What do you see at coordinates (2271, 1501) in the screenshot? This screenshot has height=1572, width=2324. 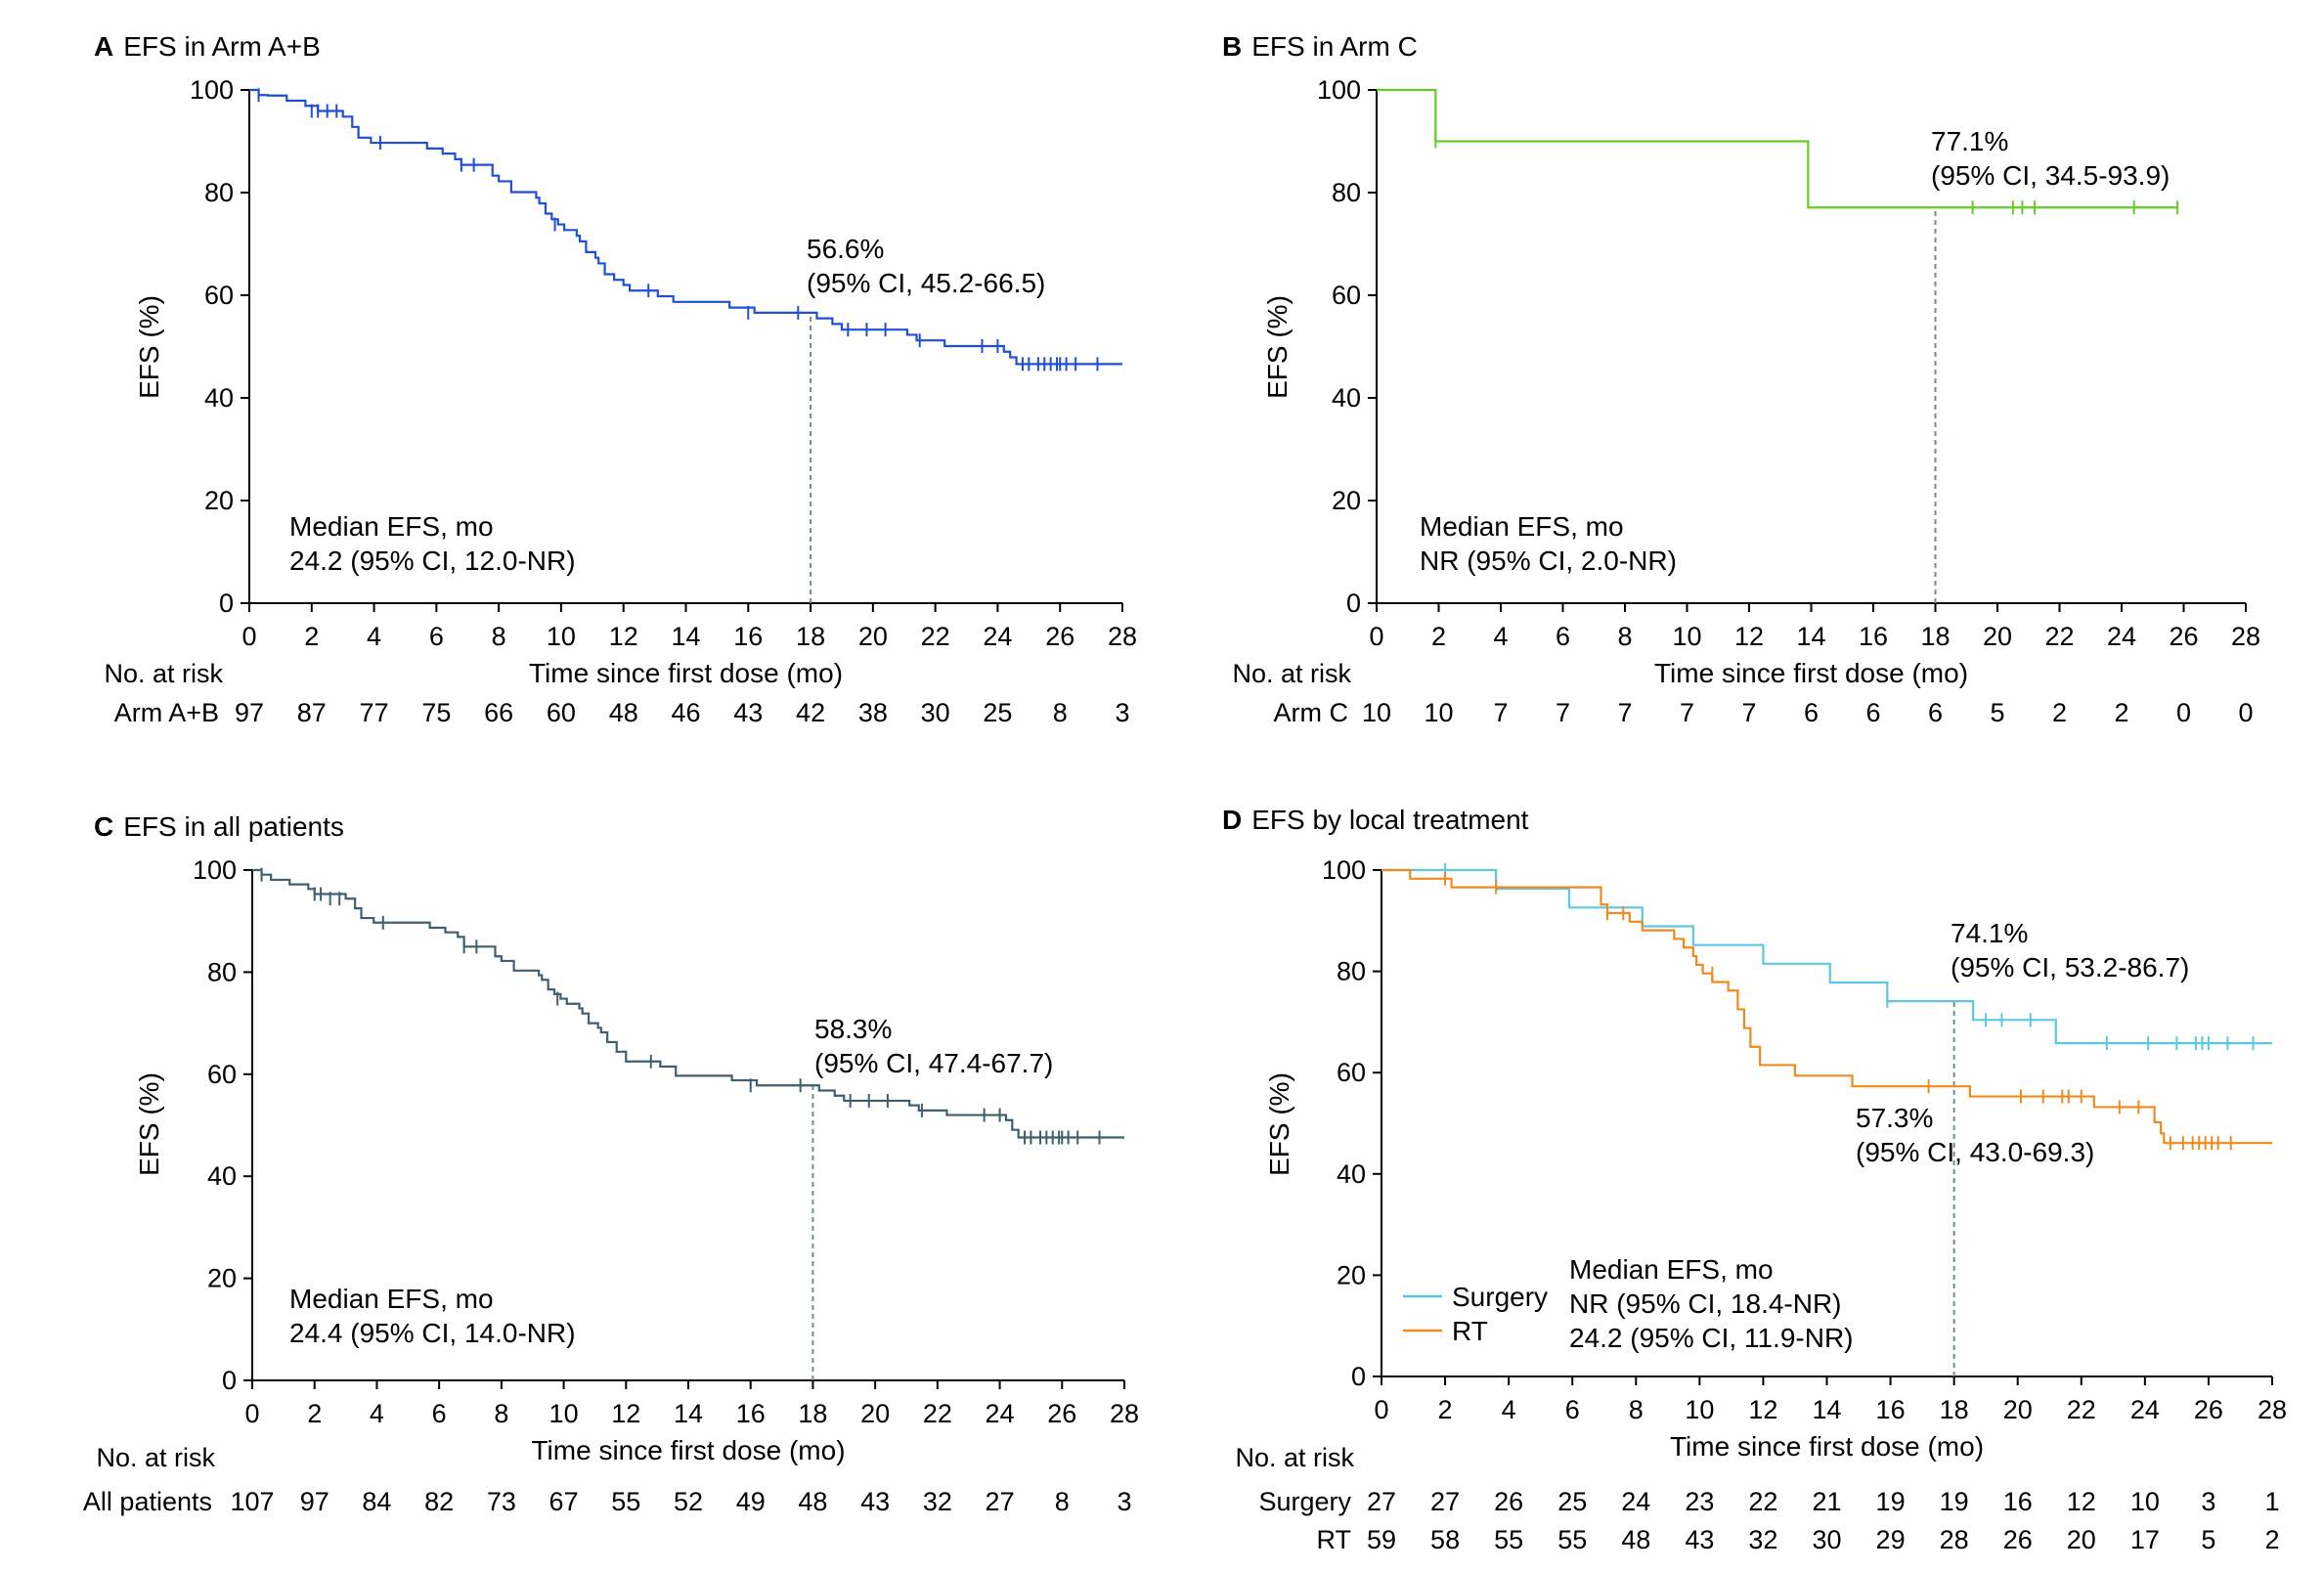 I see `risk-count: 1` at bounding box center [2271, 1501].